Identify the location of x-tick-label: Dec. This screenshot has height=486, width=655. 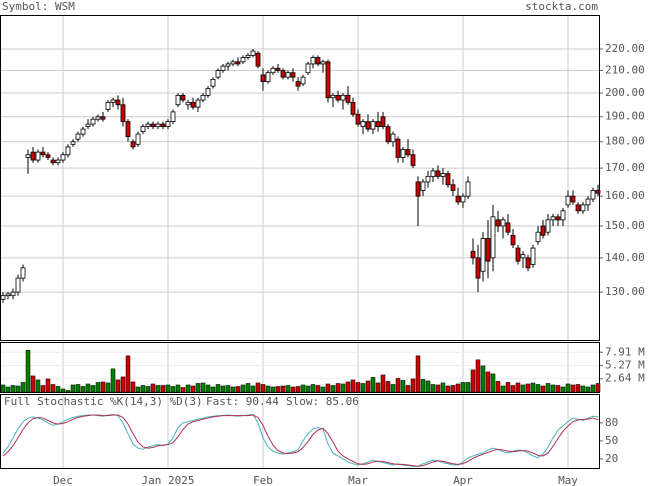
(63, 480).